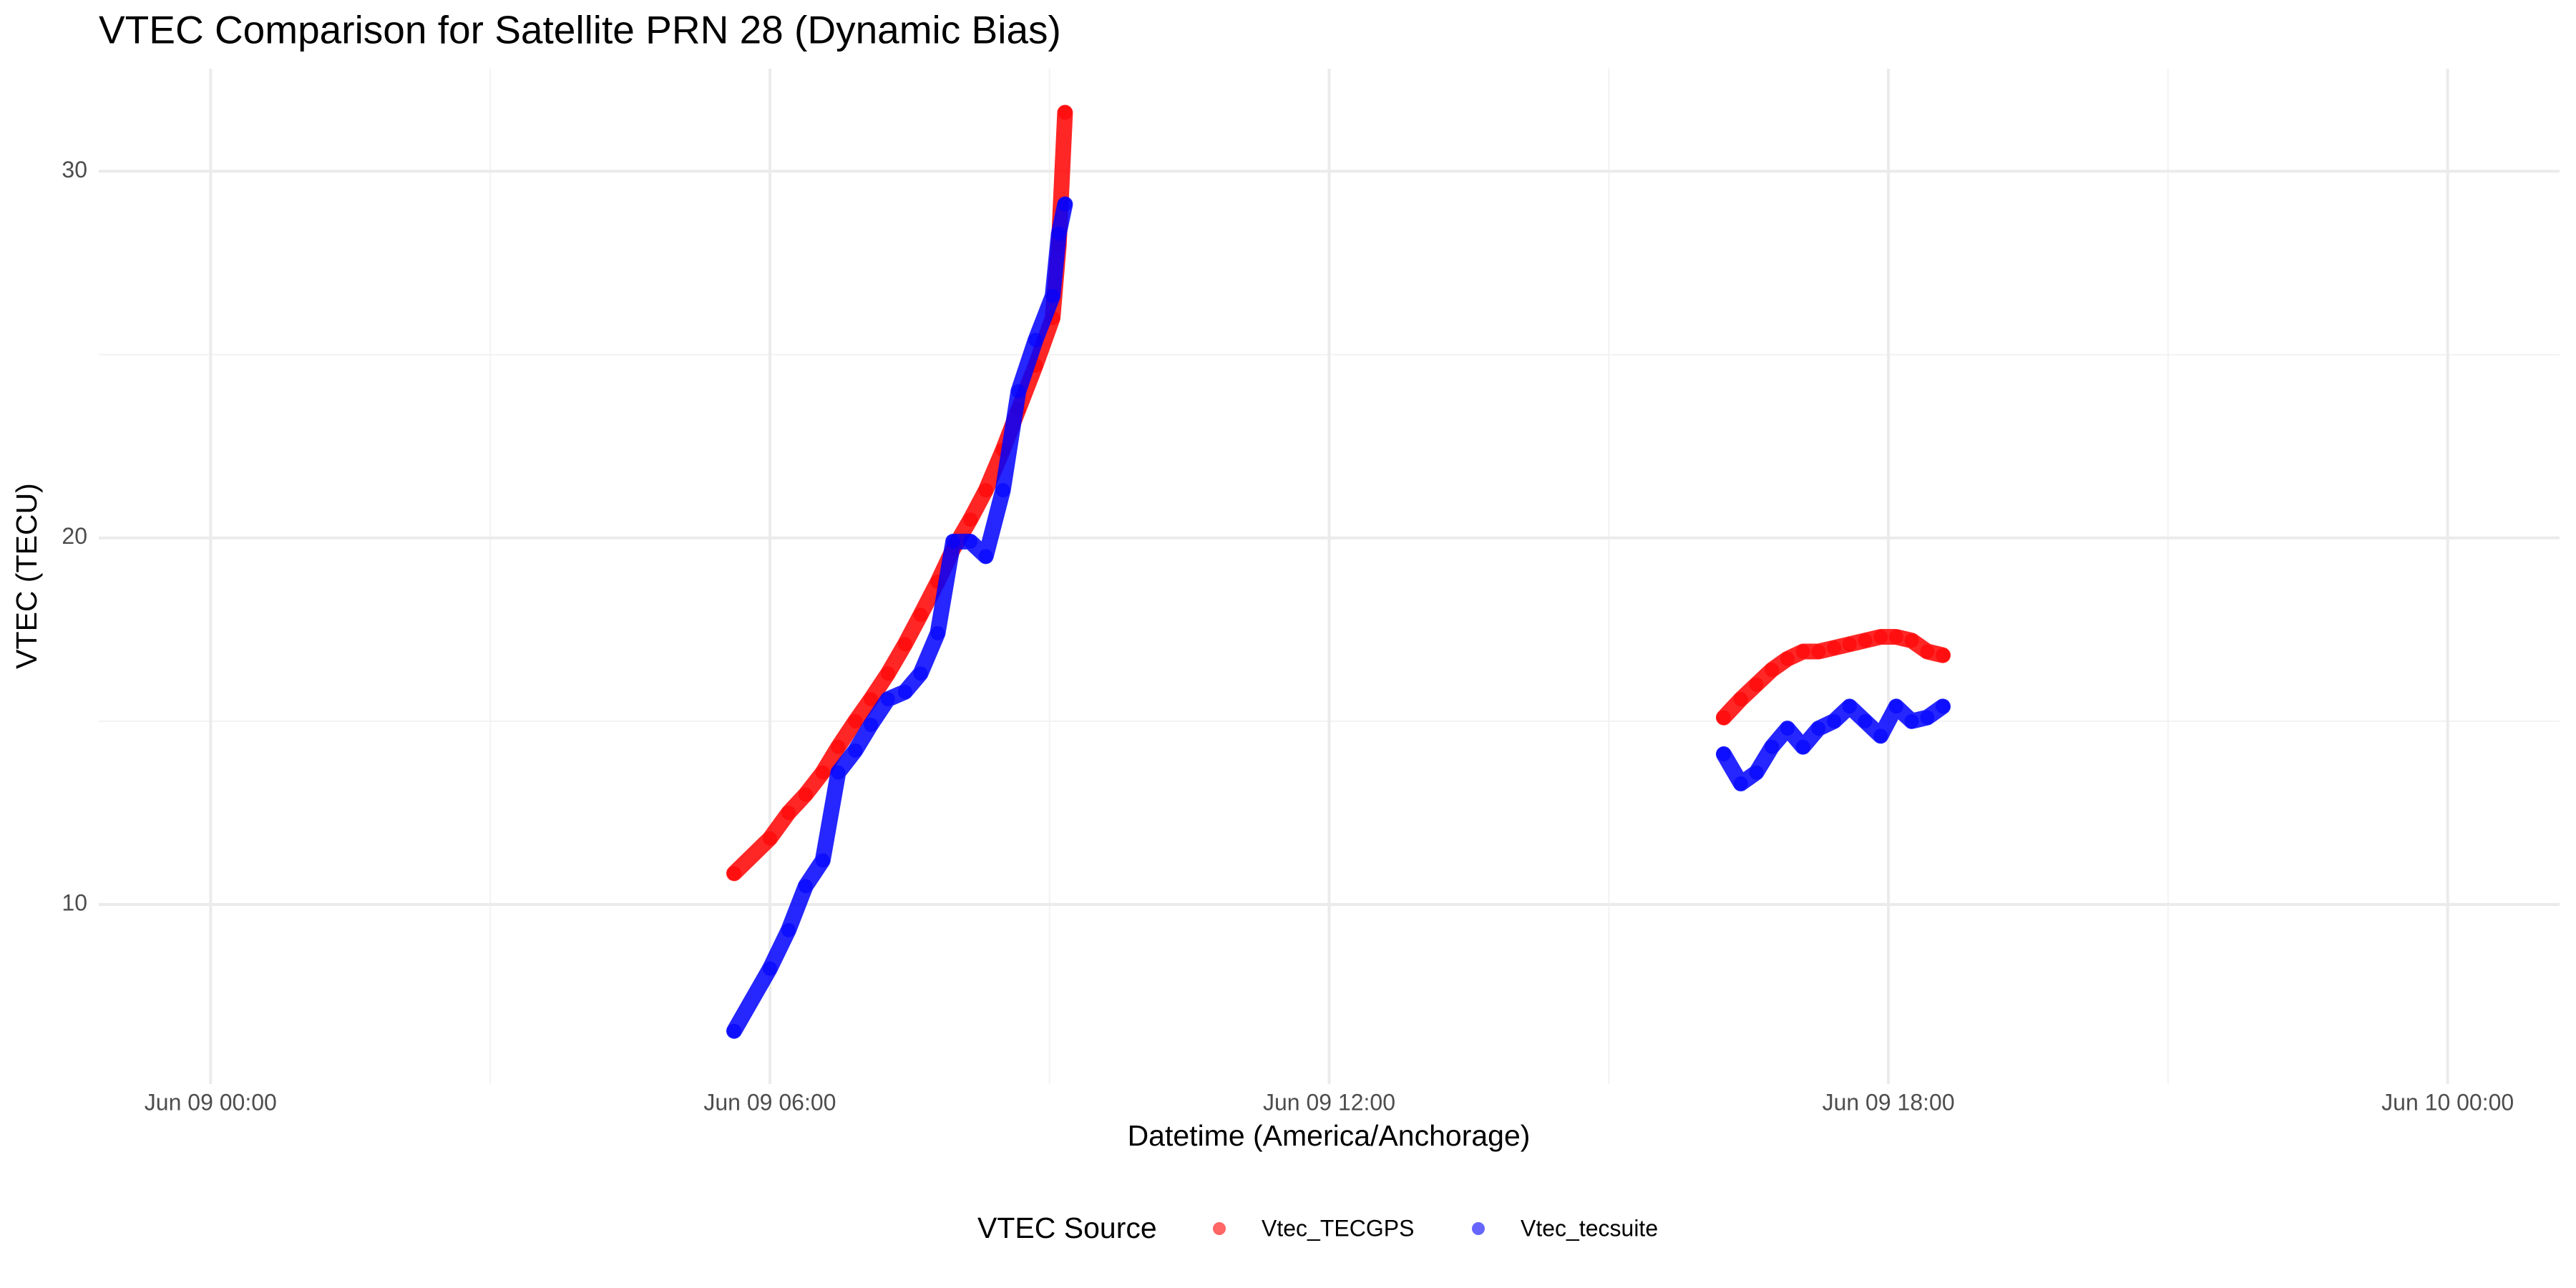  I want to click on x-tick-label: Jun 09 18:00, so click(1889, 1102).